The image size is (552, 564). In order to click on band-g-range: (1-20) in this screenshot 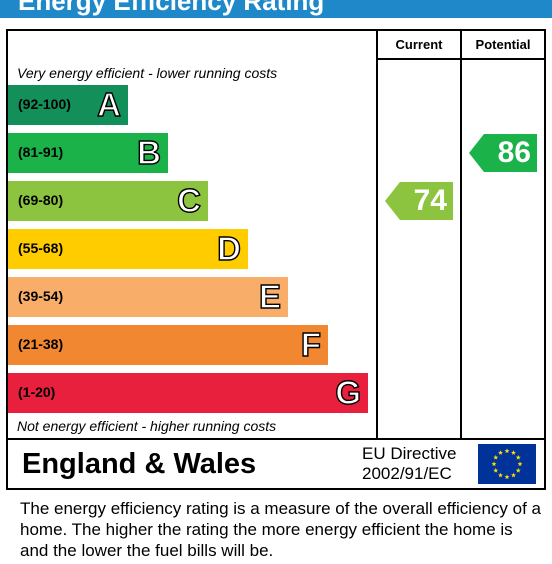, I will do `click(37, 392)`.